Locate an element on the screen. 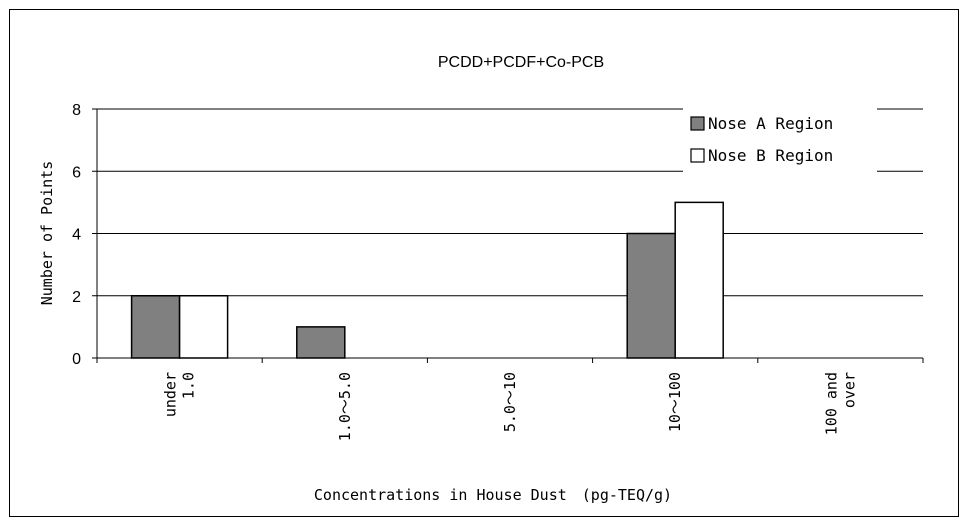 Image resolution: width=969 pixels, height=527 pixels. x-tick-label: 10～100 is located at coordinates (675, 402).